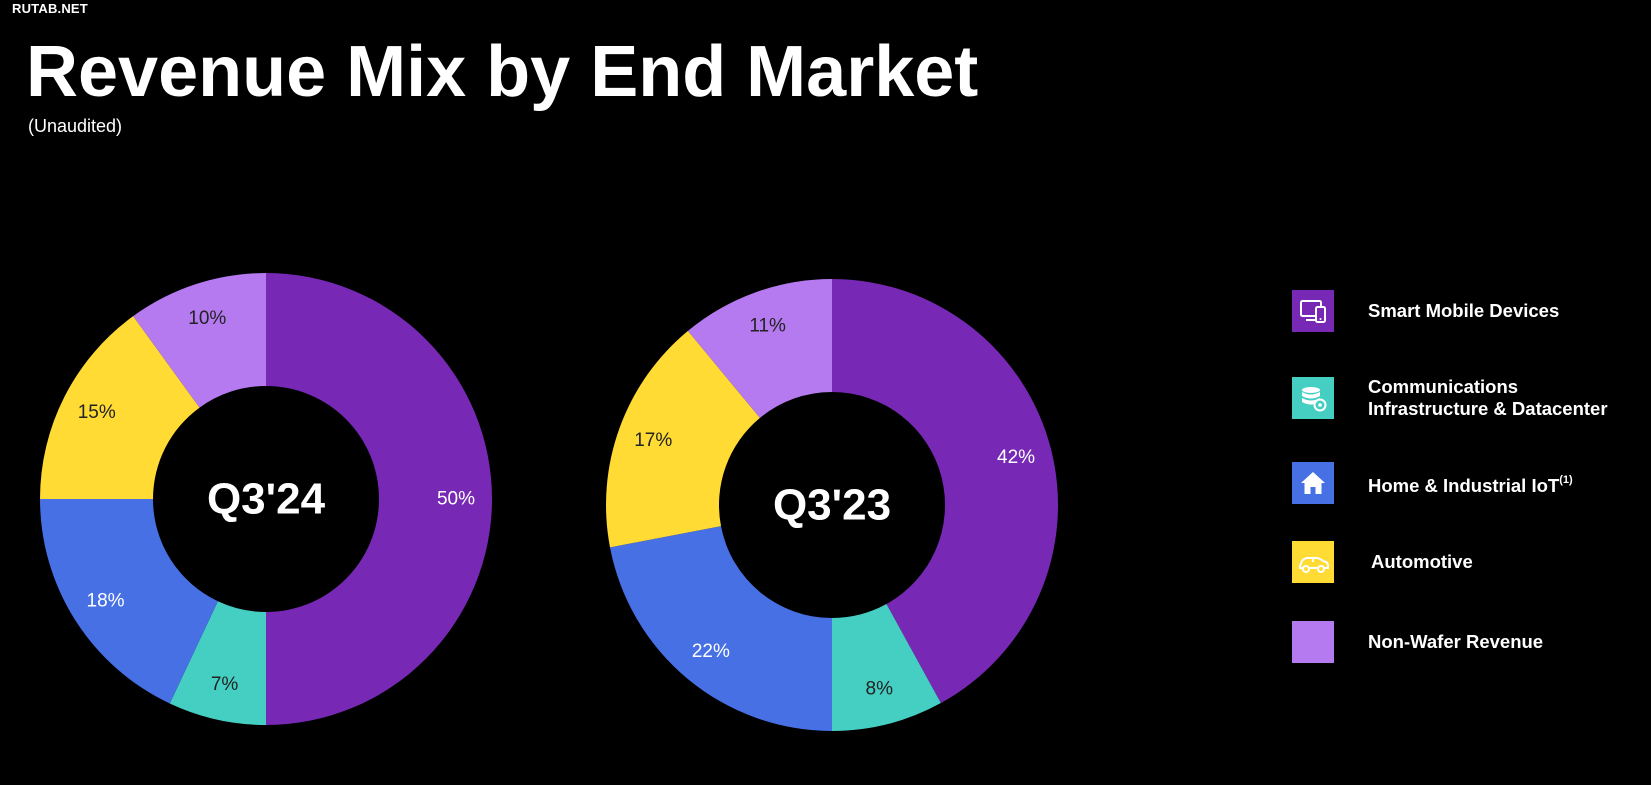 This screenshot has height=785, width=1651. I want to click on slice-label-smart-mobile: 42%, so click(1016, 457).